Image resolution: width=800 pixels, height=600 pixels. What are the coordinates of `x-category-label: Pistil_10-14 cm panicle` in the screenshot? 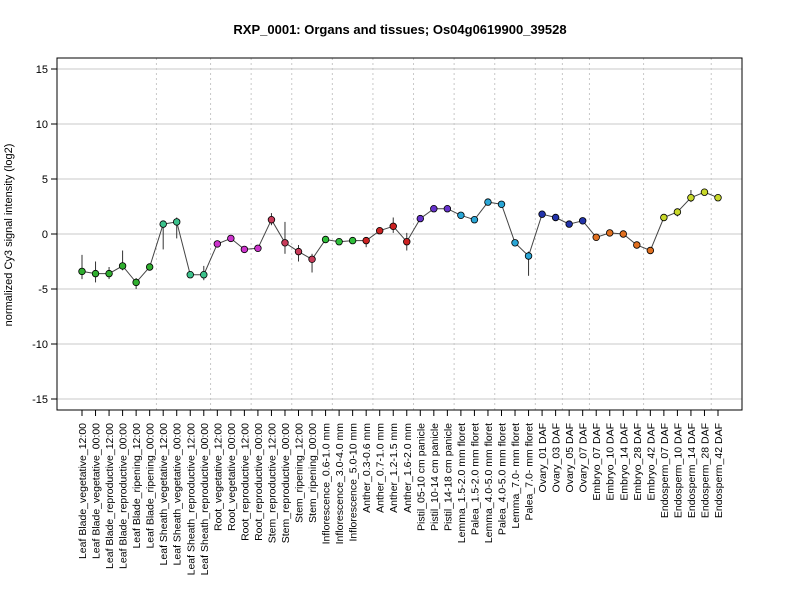 It's located at (435, 477).